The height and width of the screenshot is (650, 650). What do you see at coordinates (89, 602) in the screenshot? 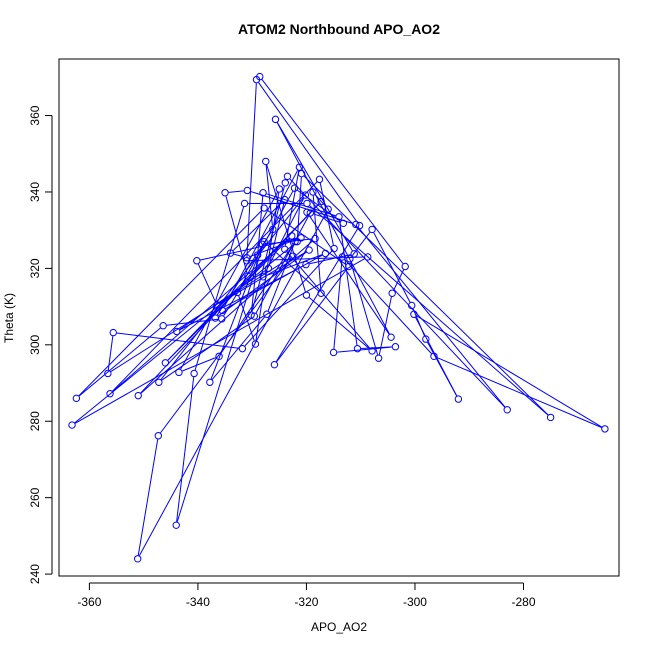
I see `x-tick-label: -360` at bounding box center [89, 602].